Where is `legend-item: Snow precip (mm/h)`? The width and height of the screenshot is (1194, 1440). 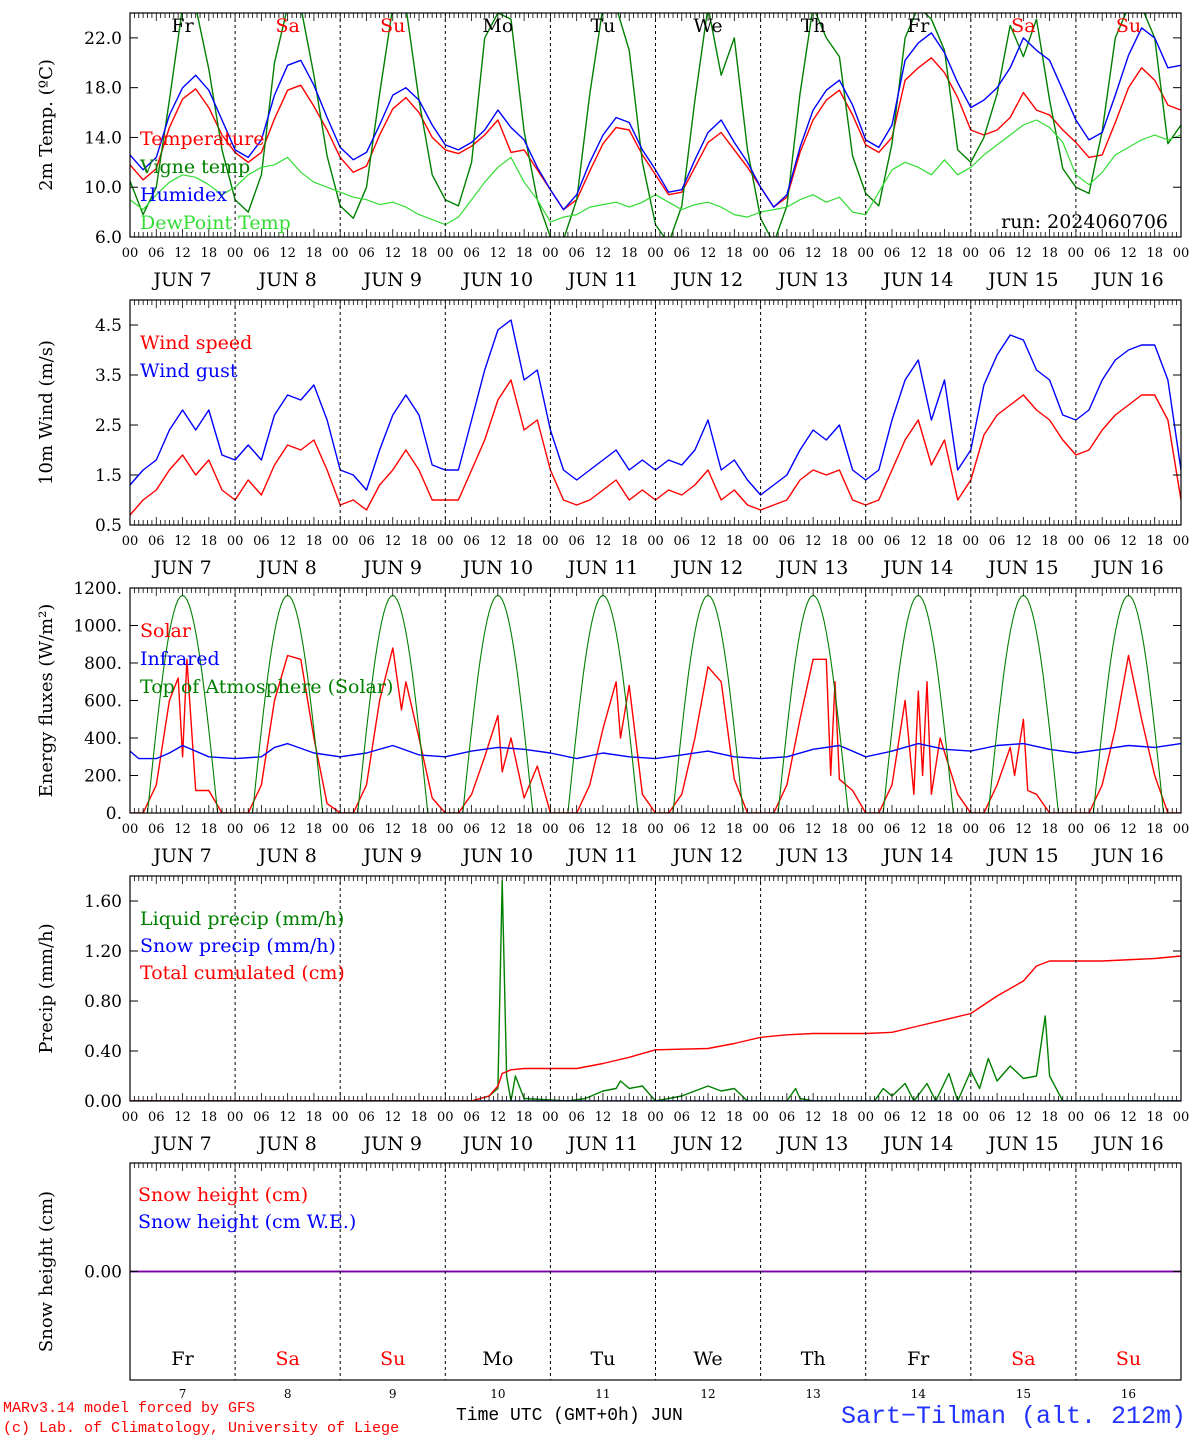 legend-item: Snow precip (mm/h) is located at coordinates (238, 946).